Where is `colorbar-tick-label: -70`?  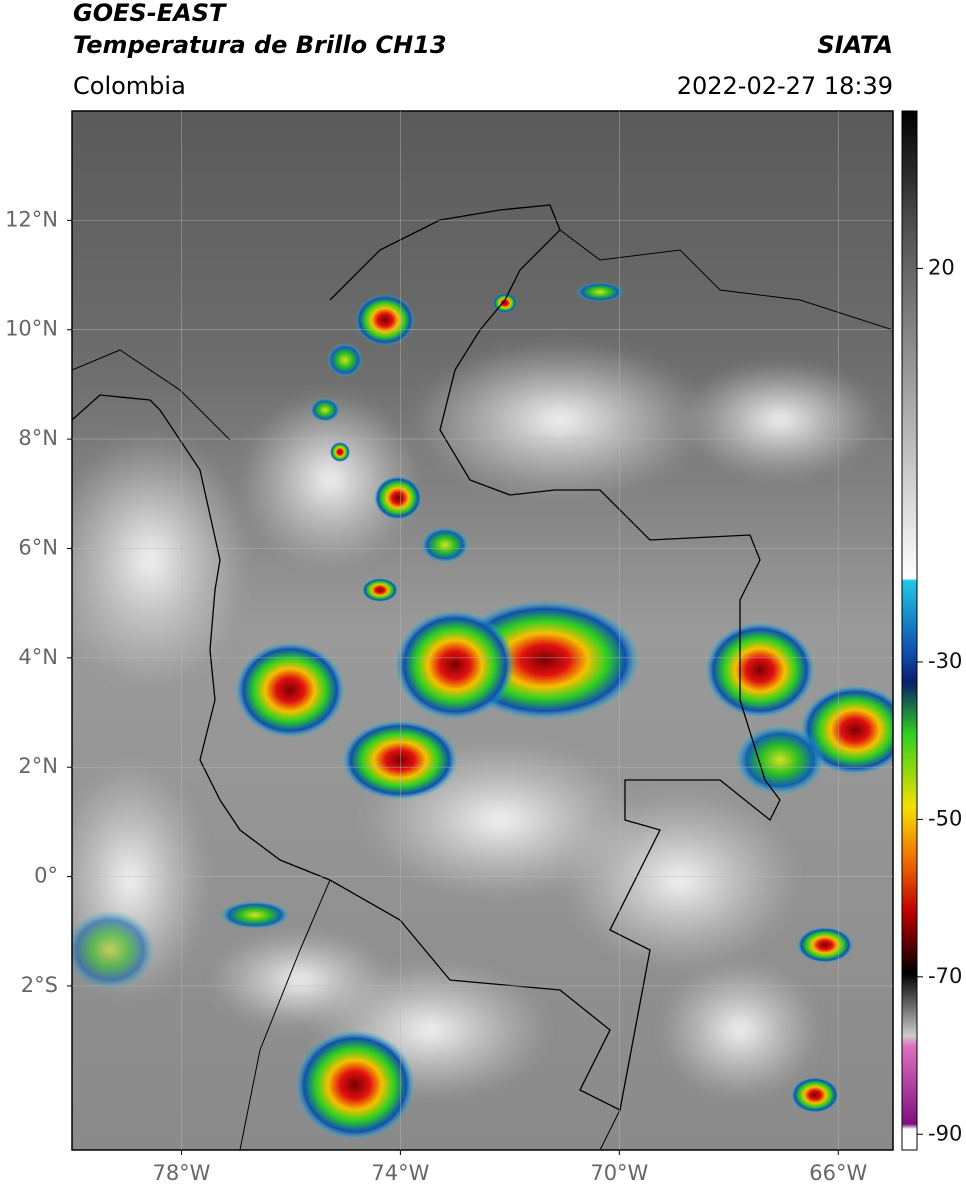
colorbar-tick-label: -70 is located at coordinates (945, 976).